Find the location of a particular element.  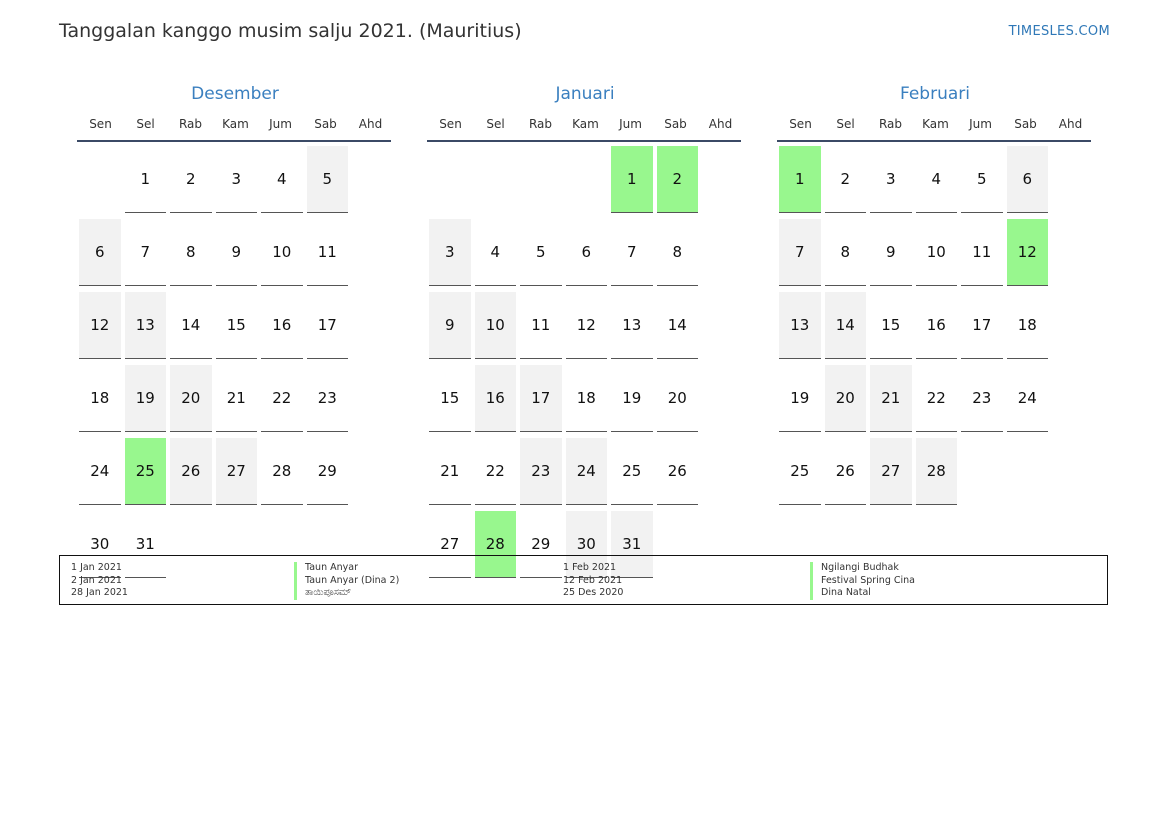

holiday-day-cell: 1 is located at coordinates (632, 179).